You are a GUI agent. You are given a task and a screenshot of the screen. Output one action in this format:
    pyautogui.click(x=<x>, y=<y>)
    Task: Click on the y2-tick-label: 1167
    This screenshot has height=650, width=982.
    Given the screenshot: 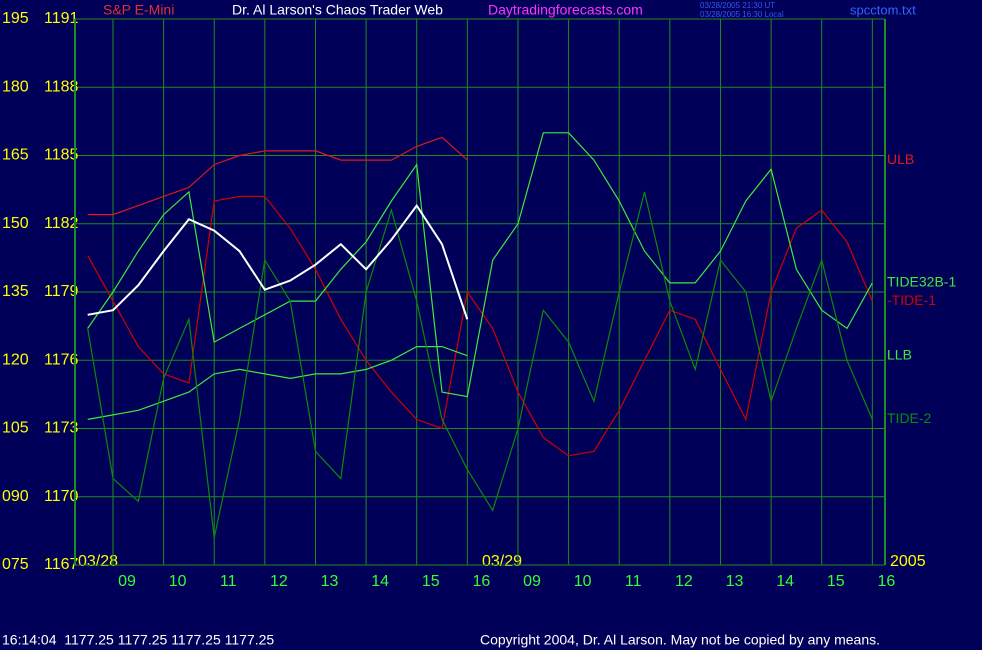 What is the action you would take?
    pyautogui.click(x=61, y=564)
    